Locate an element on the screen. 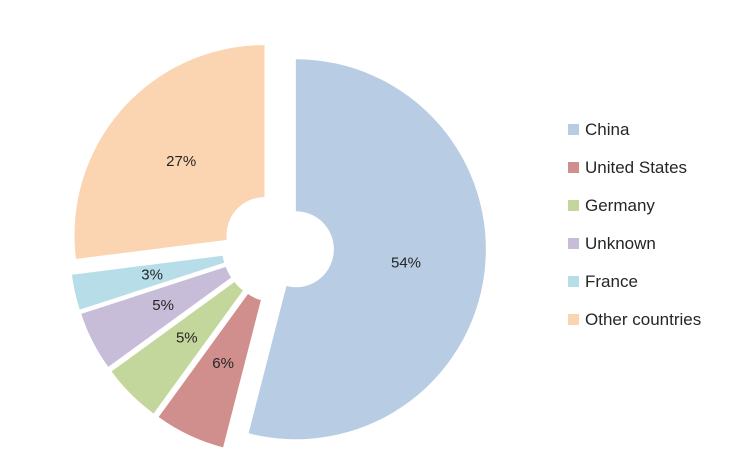 The image size is (749, 450). legend-item-unknown: Unknown is located at coordinates (634, 243).